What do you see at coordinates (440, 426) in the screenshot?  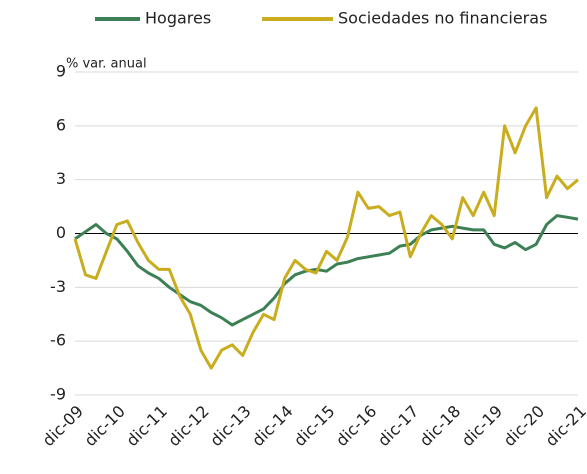 I see `x-tick-label: dic-18` at bounding box center [440, 426].